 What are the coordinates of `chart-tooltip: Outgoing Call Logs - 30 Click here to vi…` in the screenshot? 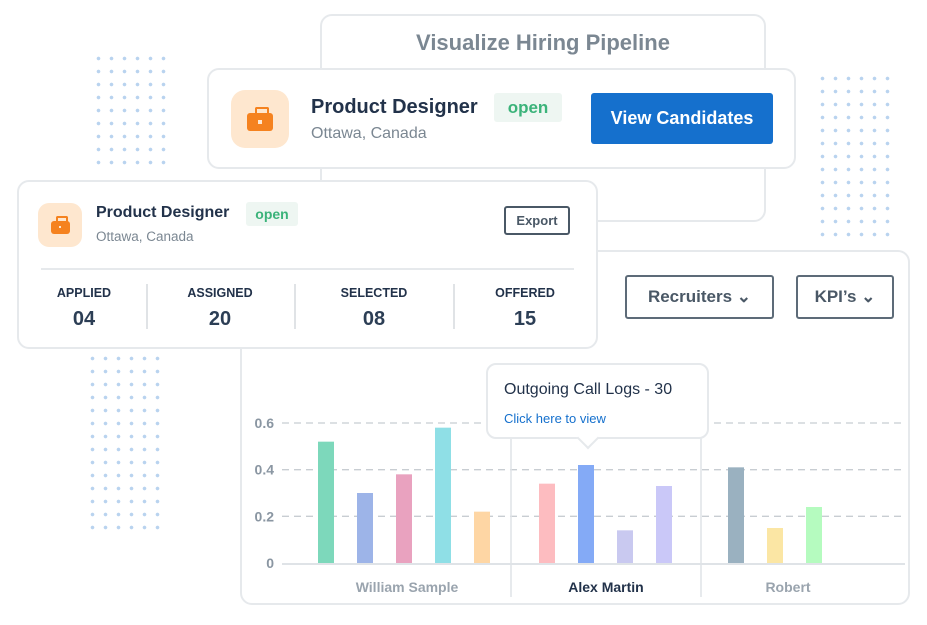 It's located at (597, 401).